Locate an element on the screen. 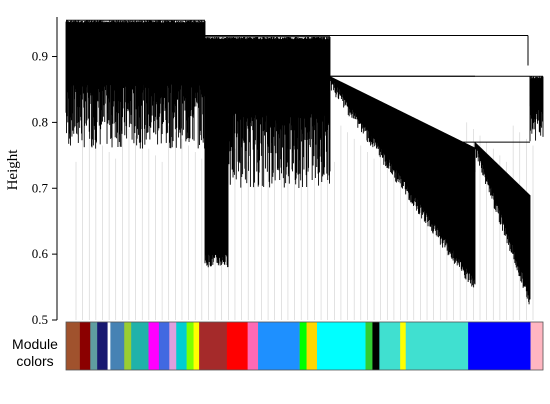 The image size is (550, 404). y-tick-label: 0.5 is located at coordinates (40, 319).